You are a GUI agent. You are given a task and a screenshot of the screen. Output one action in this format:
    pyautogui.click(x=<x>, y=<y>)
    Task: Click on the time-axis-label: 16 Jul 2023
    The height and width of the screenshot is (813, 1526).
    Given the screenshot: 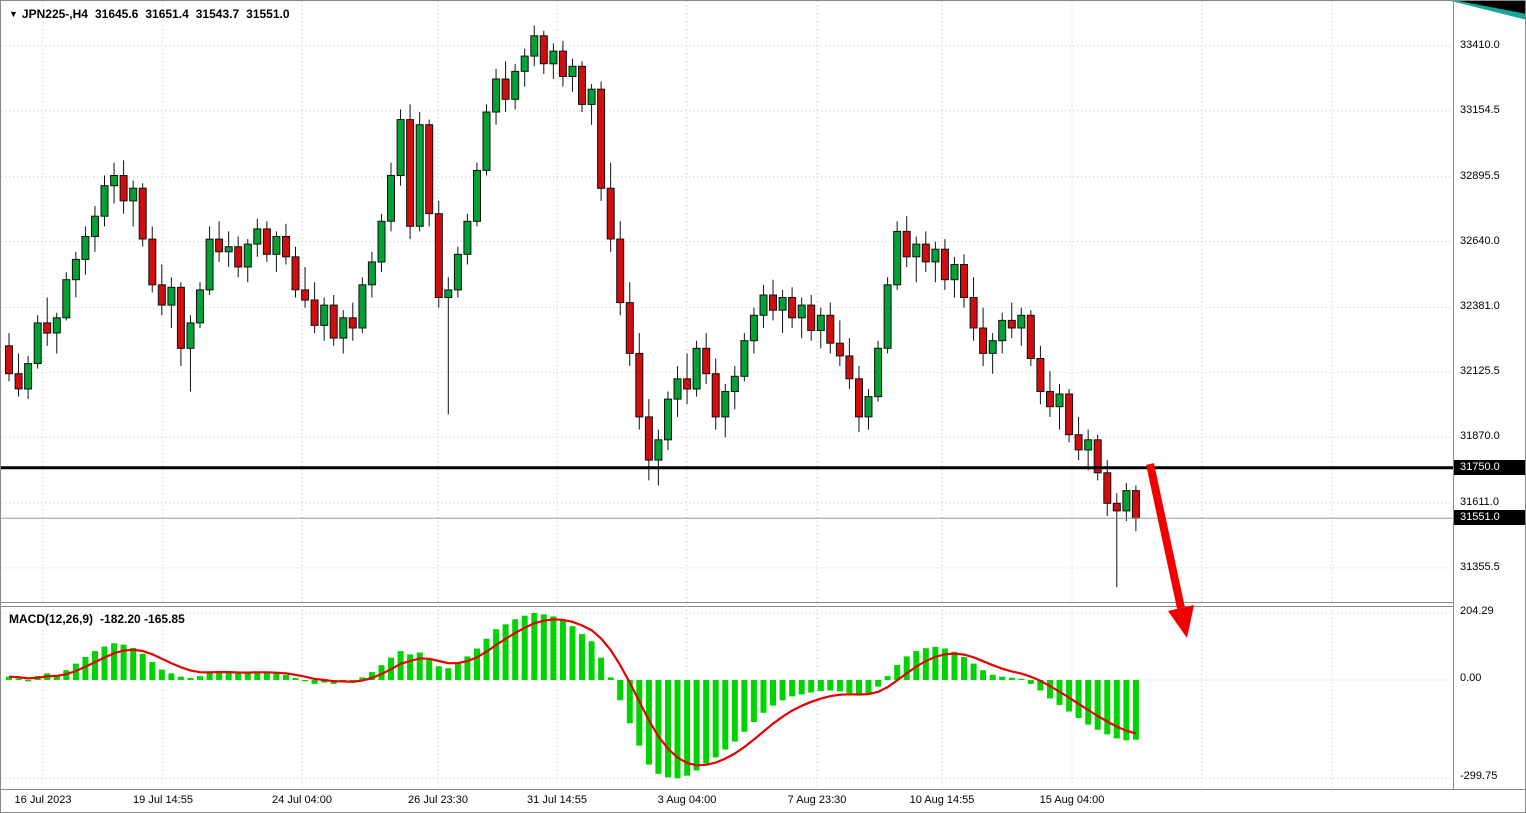 What is the action you would take?
    pyautogui.click(x=43, y=800)
    